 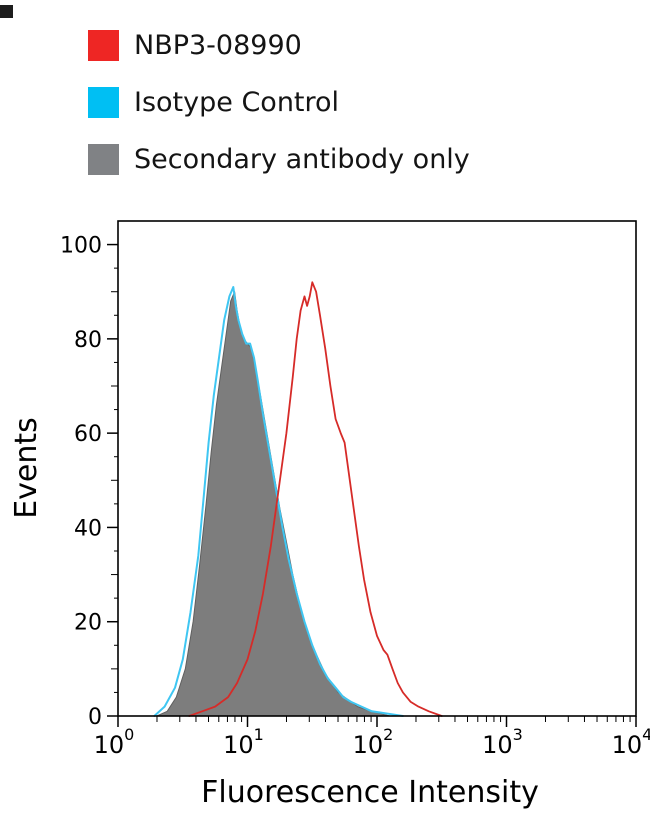 I want to click on legend-item-isotype-control: Isotype Control, so click(x=369, y=102).